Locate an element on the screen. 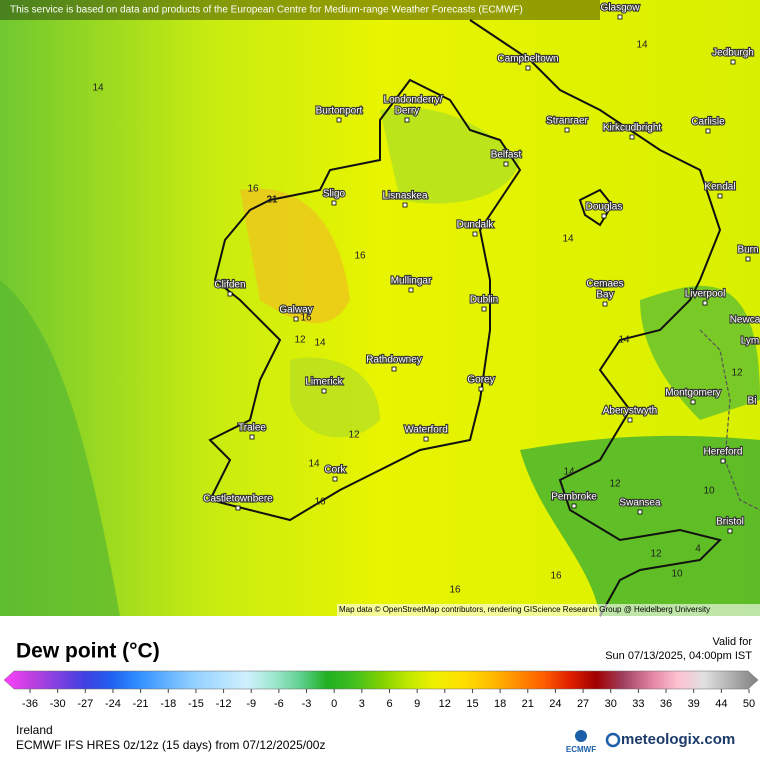 Image resolution: width=760 pixels, height=765 pixels. colorbar-tick-label: -12 is located at coordinates (224, 704).